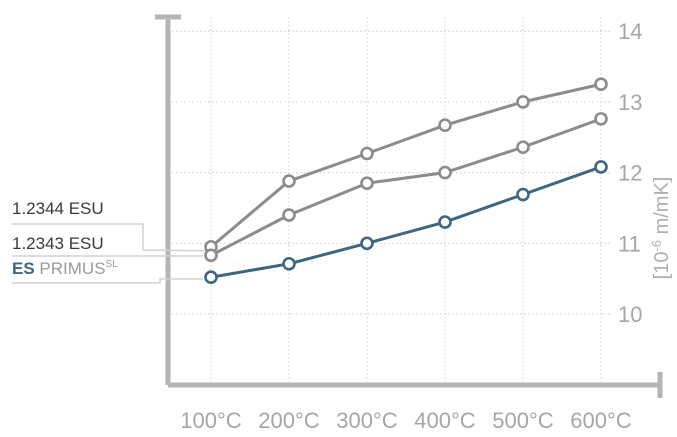 Image resolution: width=677 pixels, height=437 pixels. What do you see at coordinates (289, 420) in the screenshot?
I see `x-tick-label: 200°C` at bounding box center [289, 420].